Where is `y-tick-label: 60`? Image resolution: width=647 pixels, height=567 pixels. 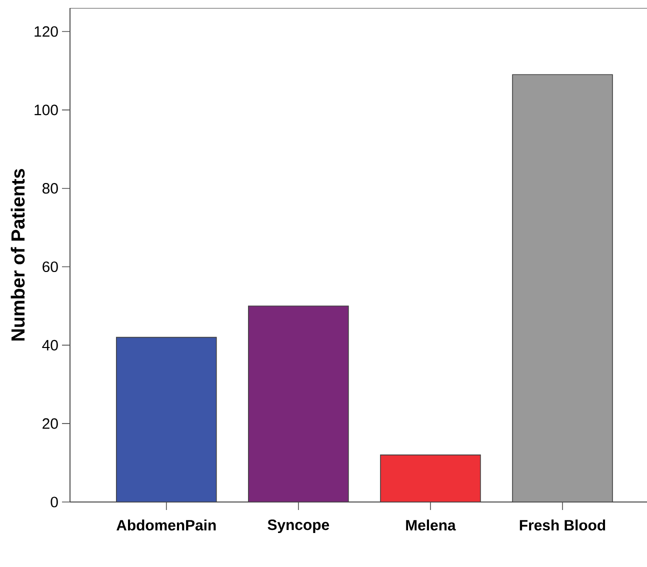 y-tick-label: 60 is located at coordinates (50, 266).